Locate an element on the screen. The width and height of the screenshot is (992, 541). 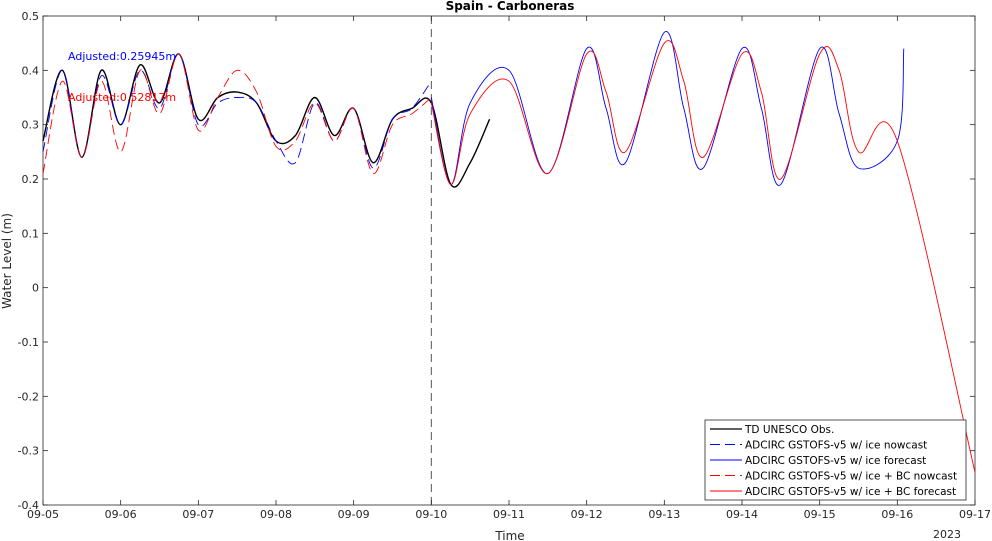
x-tick-label: 09-07 is located at coordinates (198, 514).